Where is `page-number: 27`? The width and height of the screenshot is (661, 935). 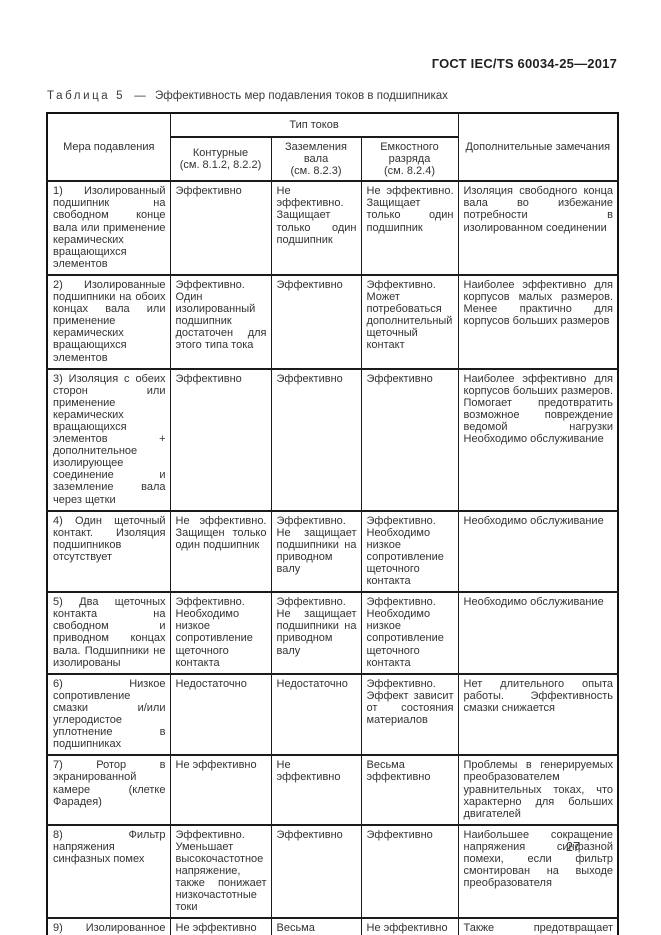
page-number: 27 is located at coordinates (573, 847).